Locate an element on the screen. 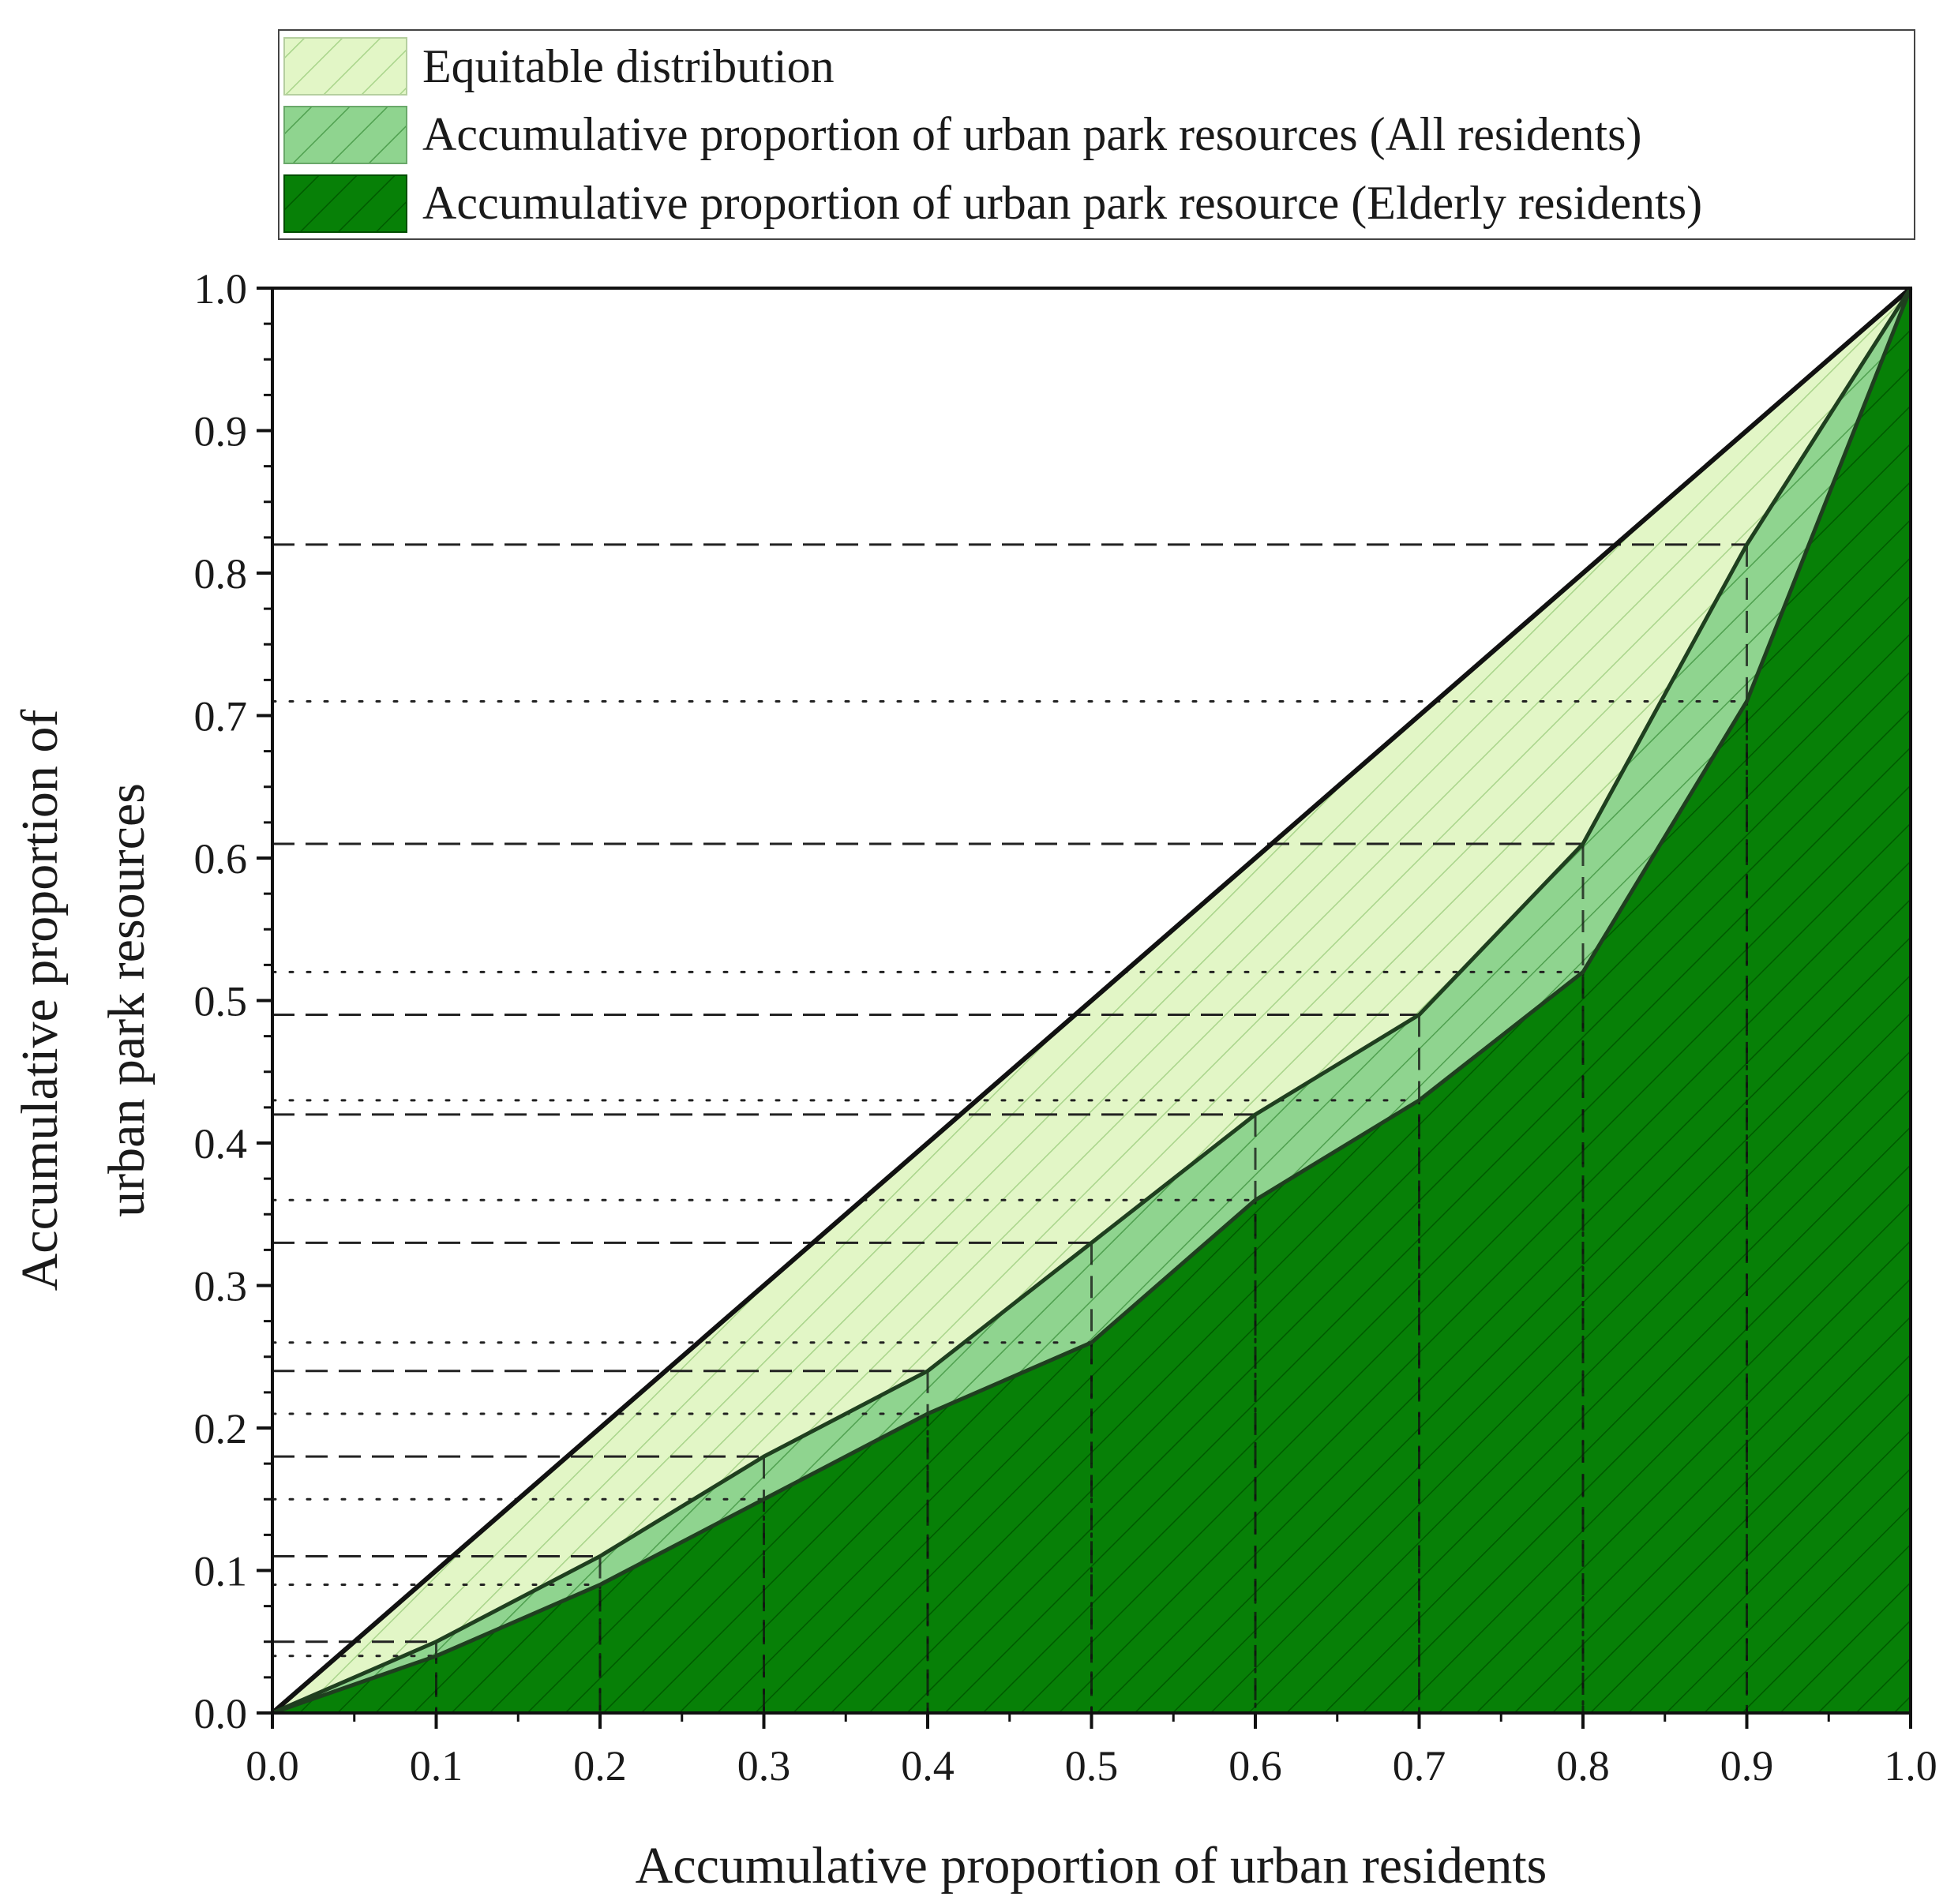 This screenshot has width=1958, height=1904. x-tick-label-6: 0.6 is located at coordinates (1255, 1766).